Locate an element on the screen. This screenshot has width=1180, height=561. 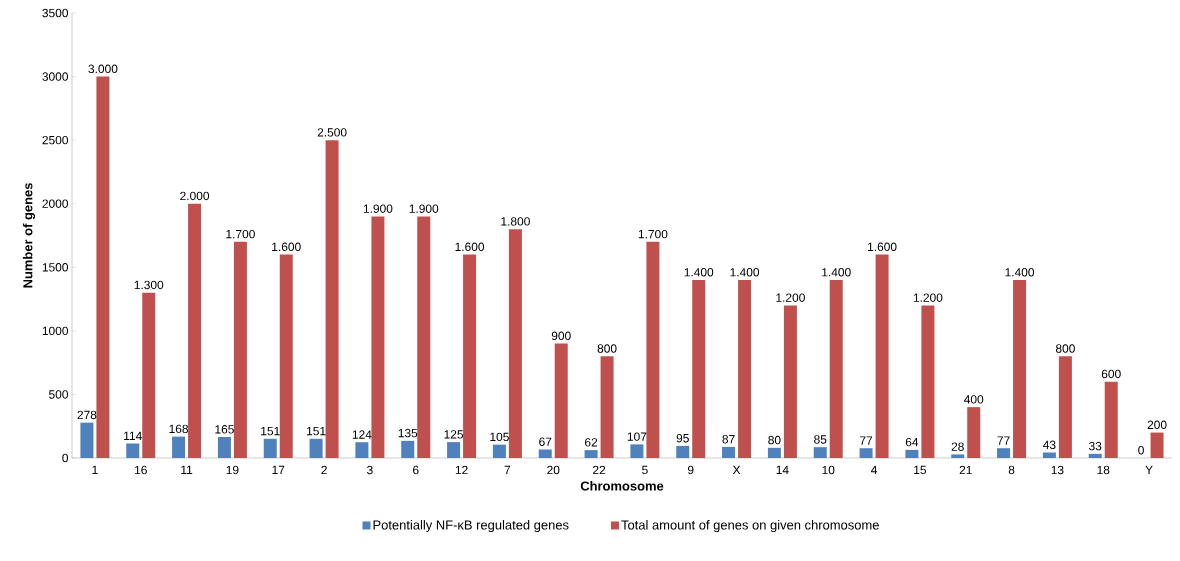
data-label: 67 is located at coordinates (545, 441).